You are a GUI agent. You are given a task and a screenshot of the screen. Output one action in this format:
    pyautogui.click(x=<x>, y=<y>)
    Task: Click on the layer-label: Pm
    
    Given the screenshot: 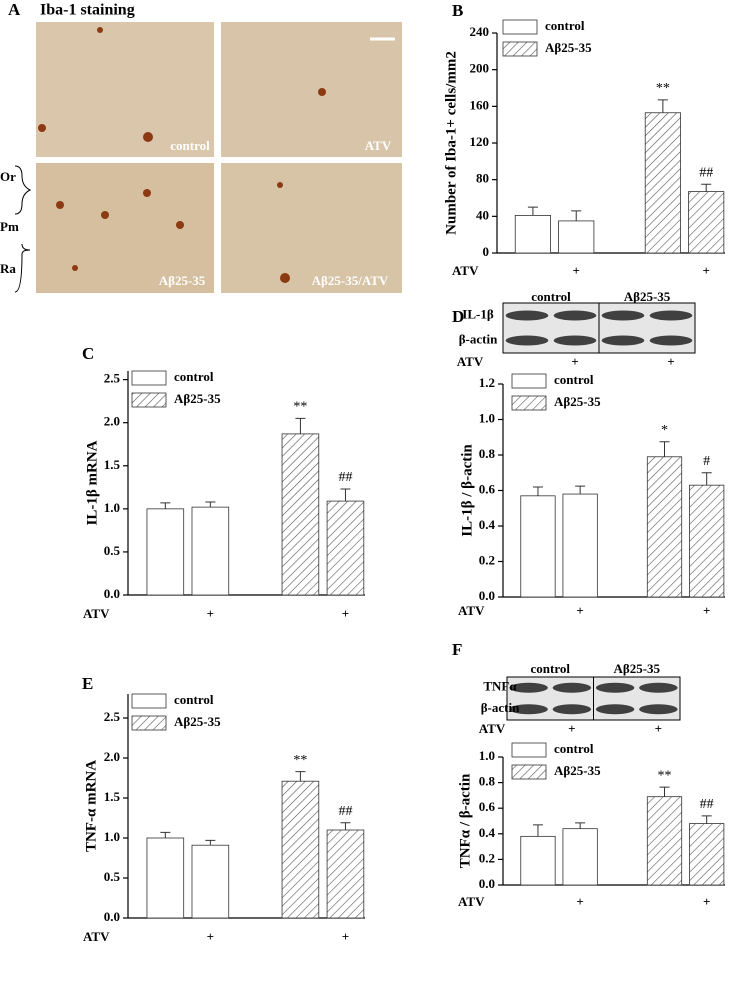 What is the action you would take?
    pyautogui.click(x=9, y=226)
    